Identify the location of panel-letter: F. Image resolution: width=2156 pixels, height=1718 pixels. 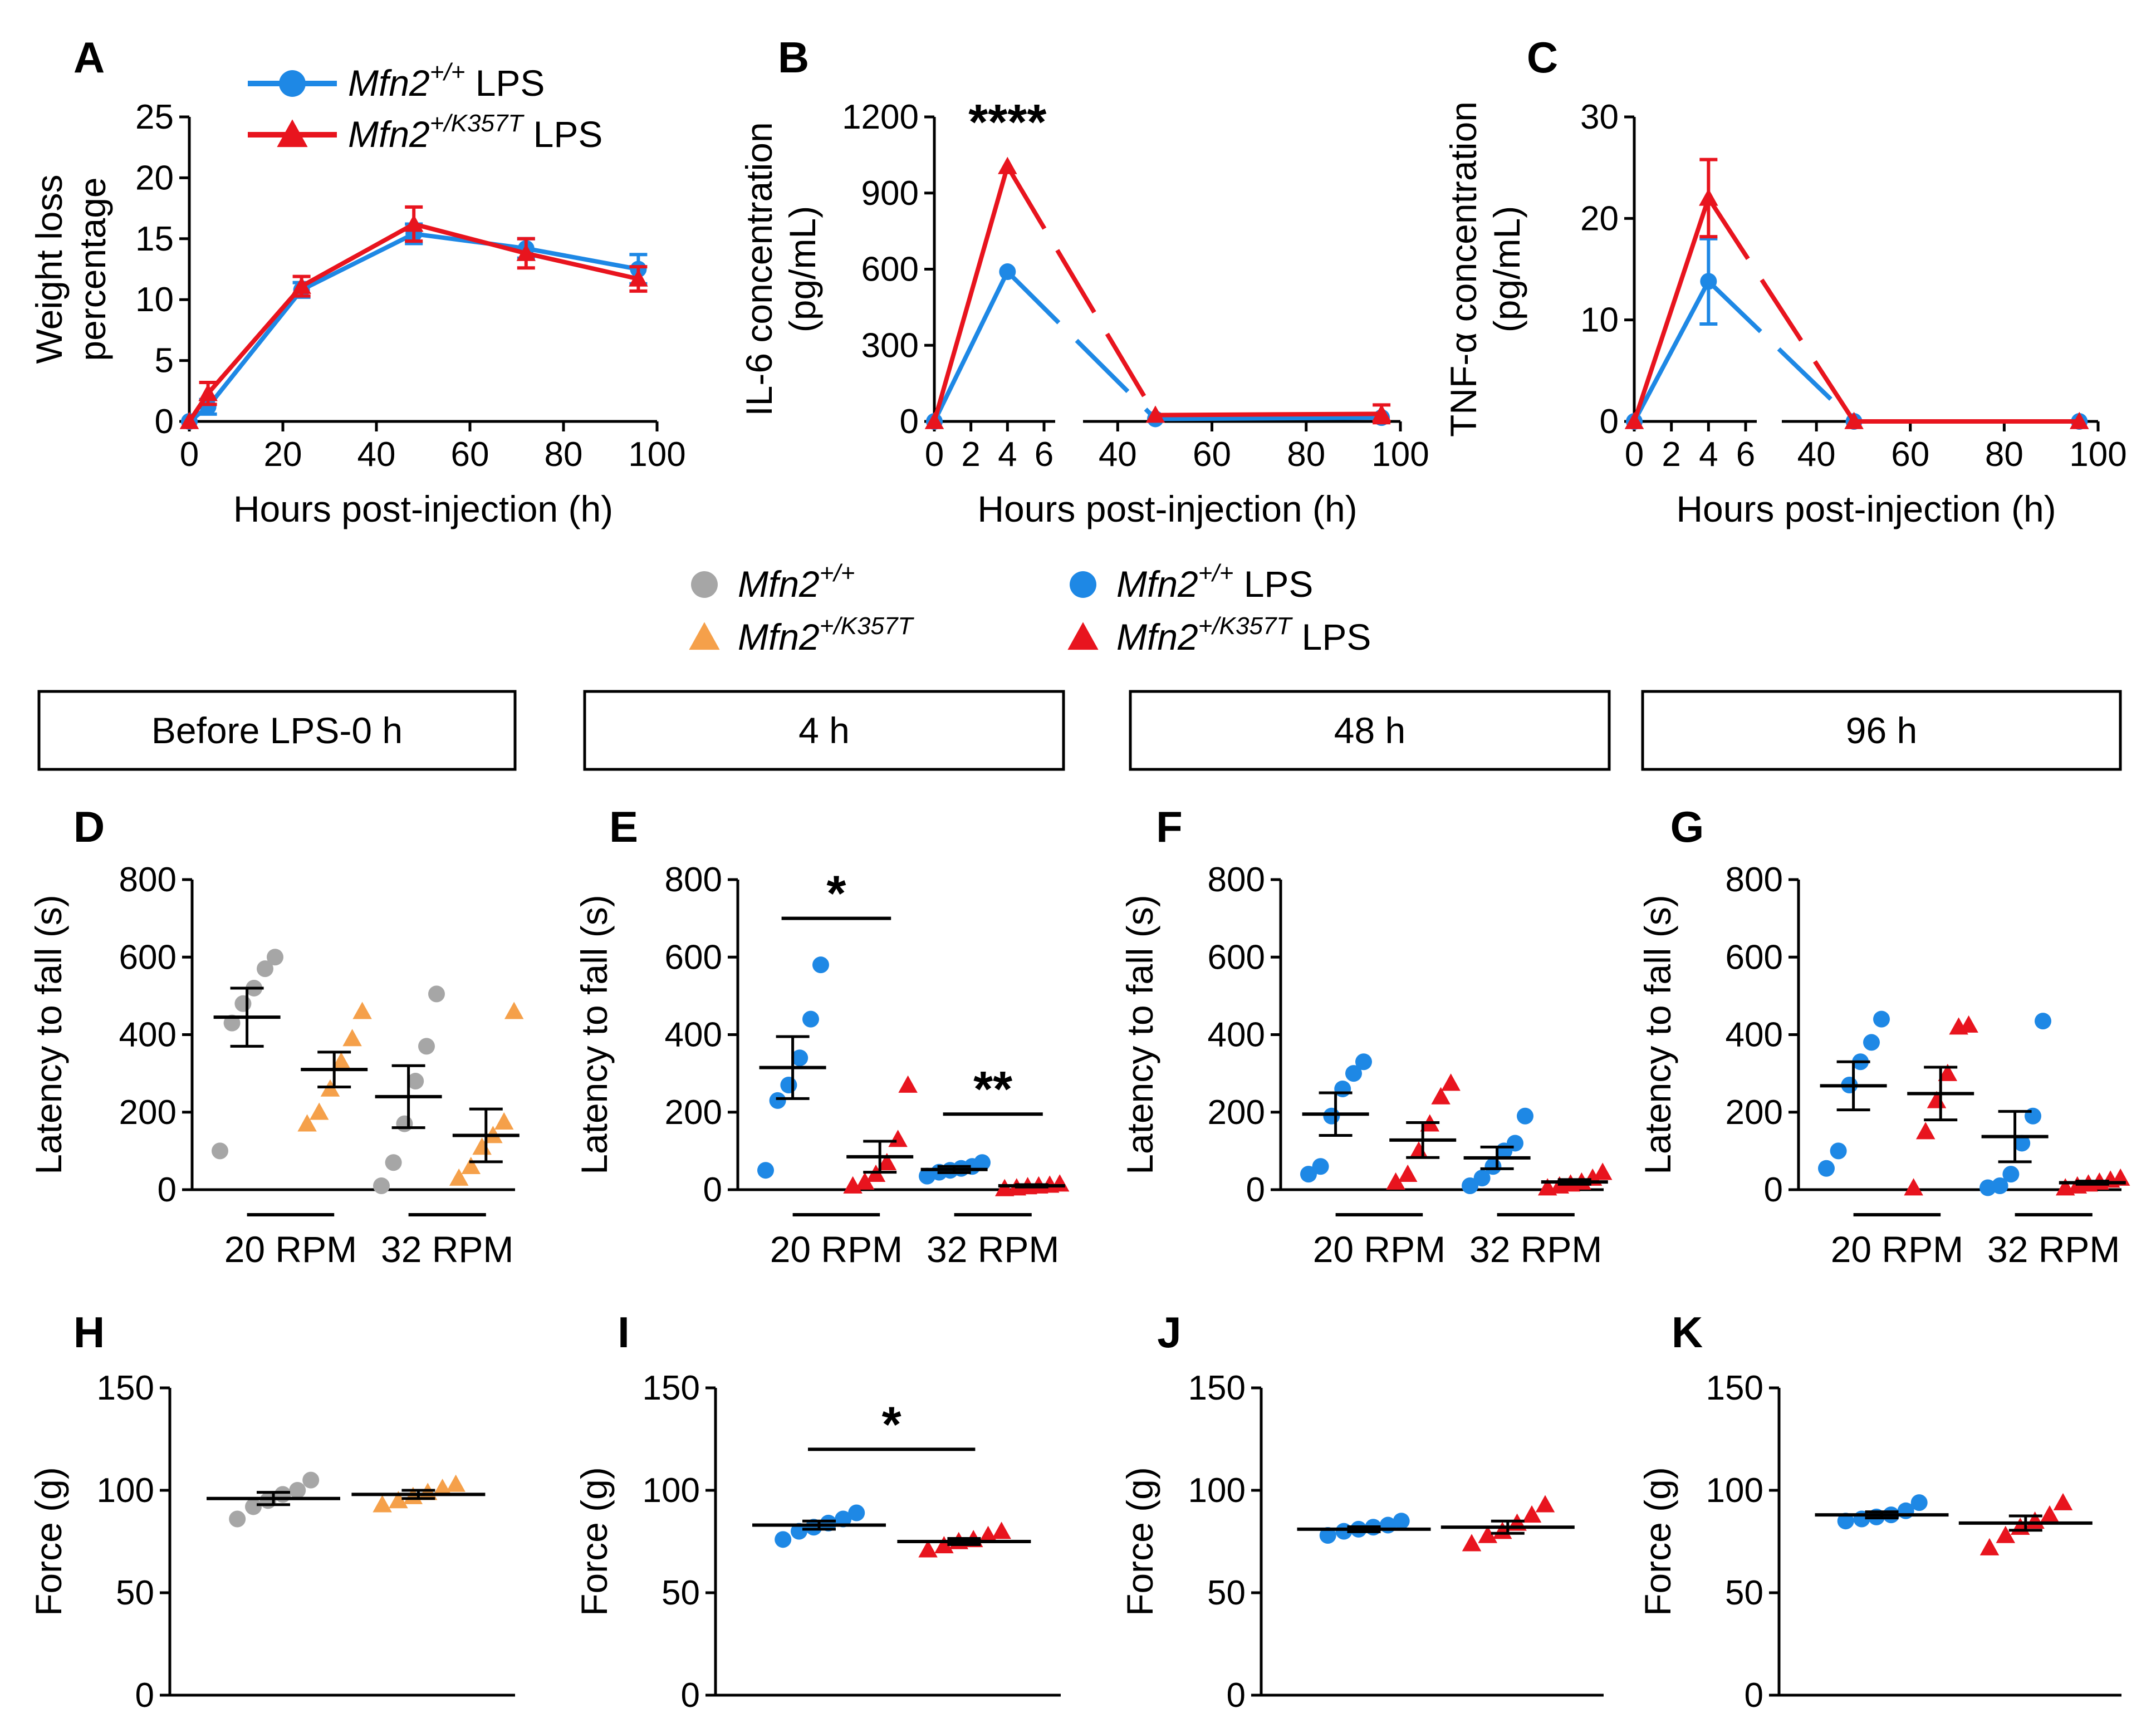
(1169, 826).